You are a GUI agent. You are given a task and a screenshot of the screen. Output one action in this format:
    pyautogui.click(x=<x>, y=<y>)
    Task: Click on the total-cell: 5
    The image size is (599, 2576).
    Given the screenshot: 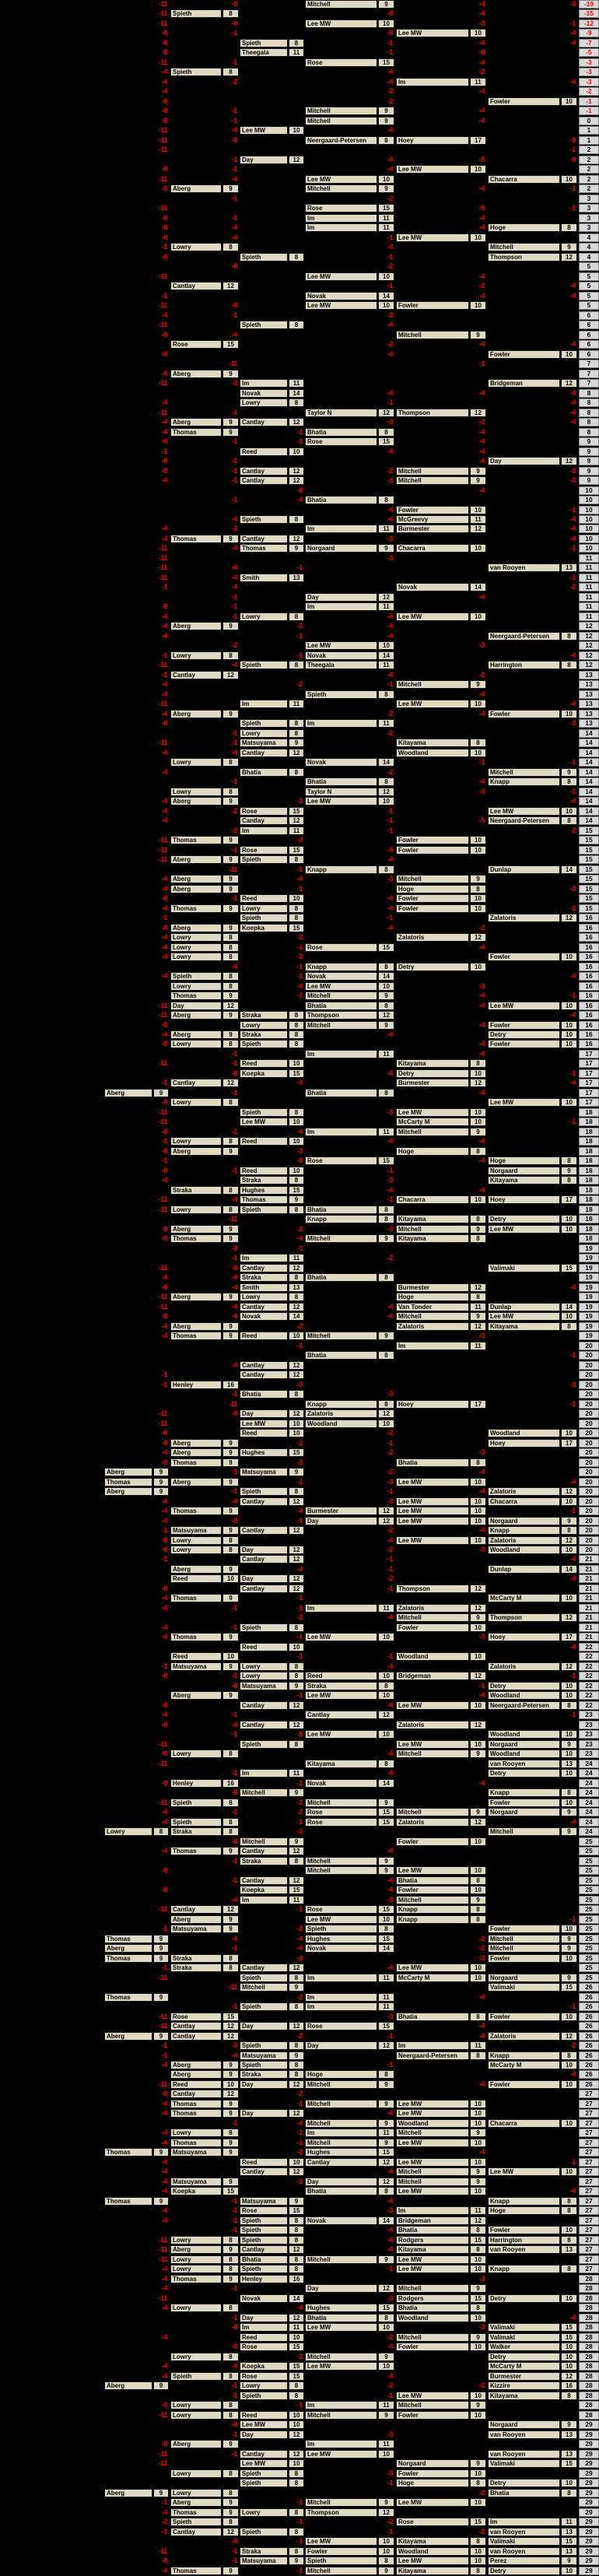 What is the action you would take?
    pyautogui.click(x=589, y=306)
    